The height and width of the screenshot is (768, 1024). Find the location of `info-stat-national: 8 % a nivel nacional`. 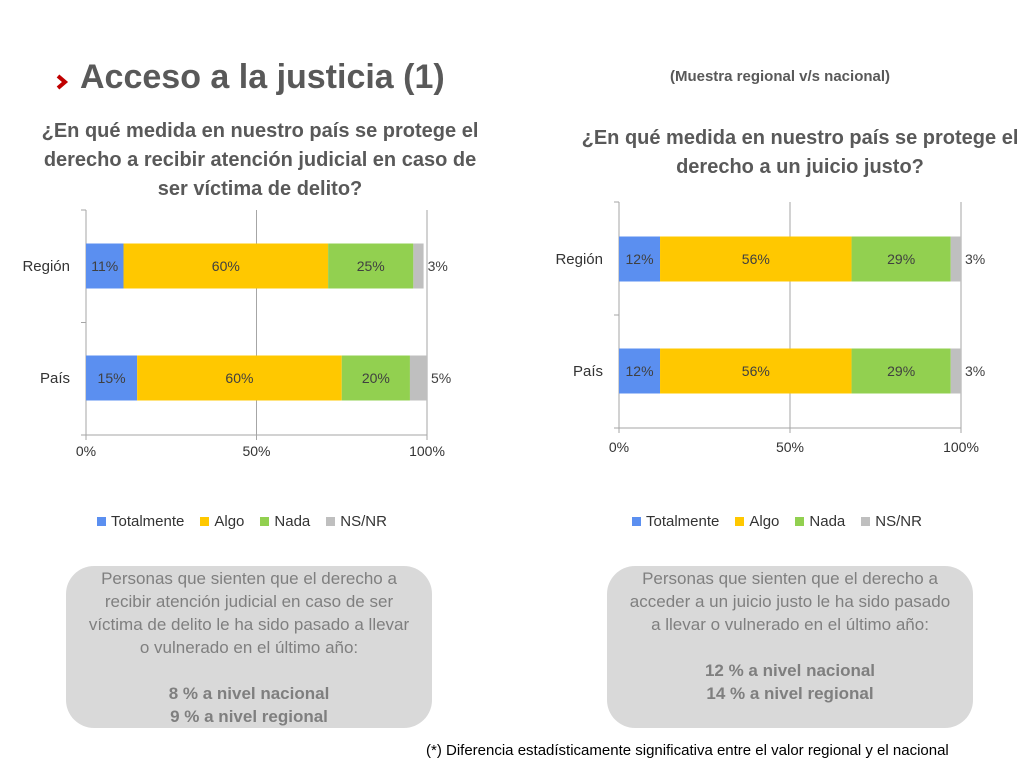

info-stat-national: 8 % a nivel nacional is located at coordinates (249, 693).